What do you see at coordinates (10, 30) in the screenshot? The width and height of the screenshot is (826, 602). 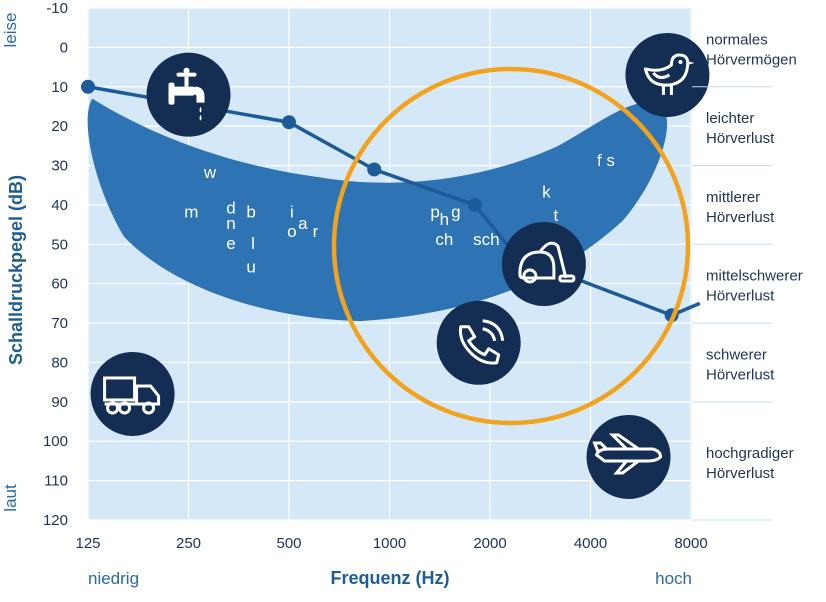 I see `y-top-end-label: leise` at bounding box center [10, 30].